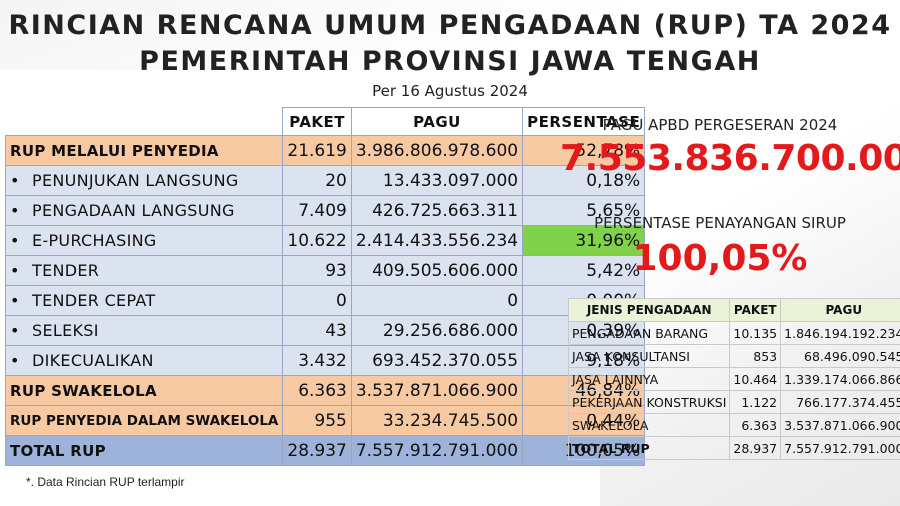 The width and height of the screenshot is (900, 506). What do you see at coordinates (649, 448) in the screenshot?
I see `row-jenis: TOTAL RUP` at bounding box center [649, 448].